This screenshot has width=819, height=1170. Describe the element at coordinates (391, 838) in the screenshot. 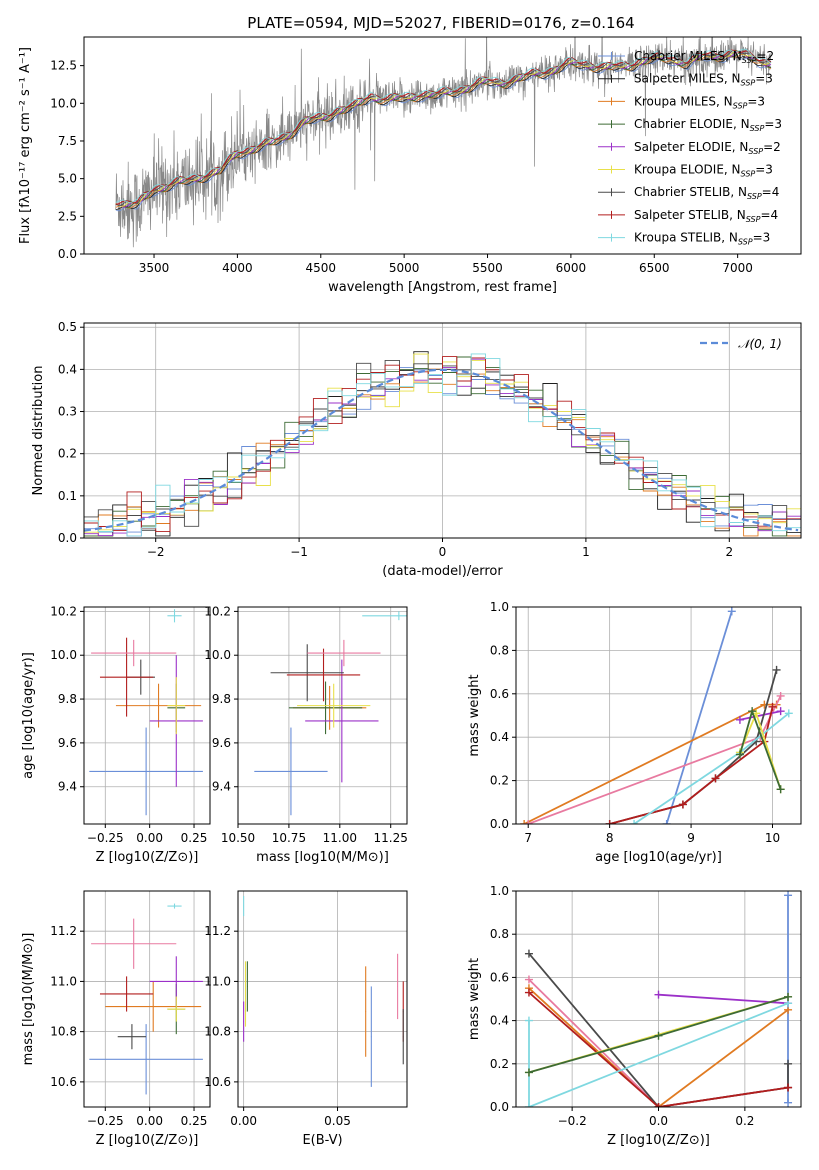

I see `x-tick-label: 11.25` at that location.